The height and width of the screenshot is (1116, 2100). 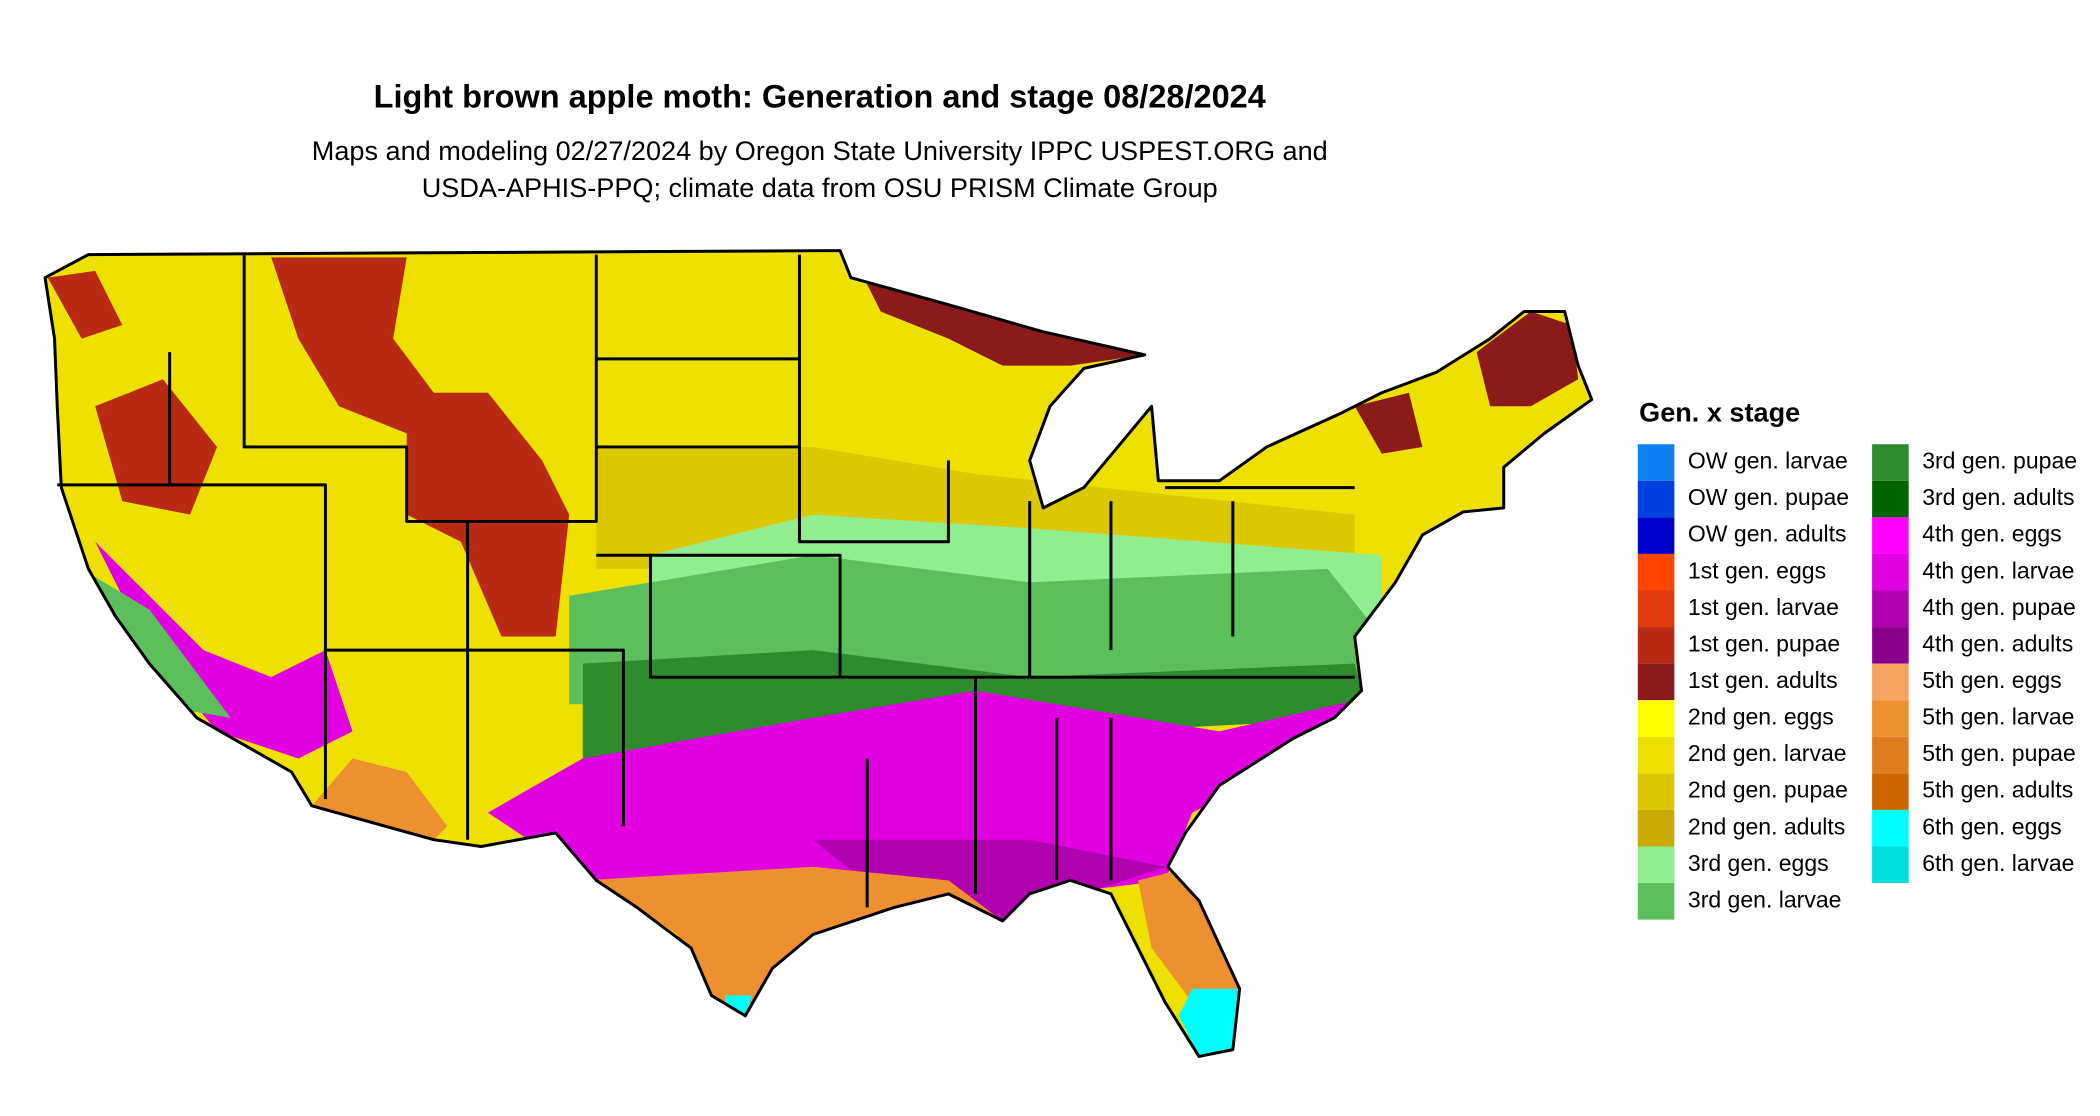 What do you see at coordinates (1763, 680) in the screenshot?
I see `legend-label: 1st gen. adults` at bounding box center [1763, 680].